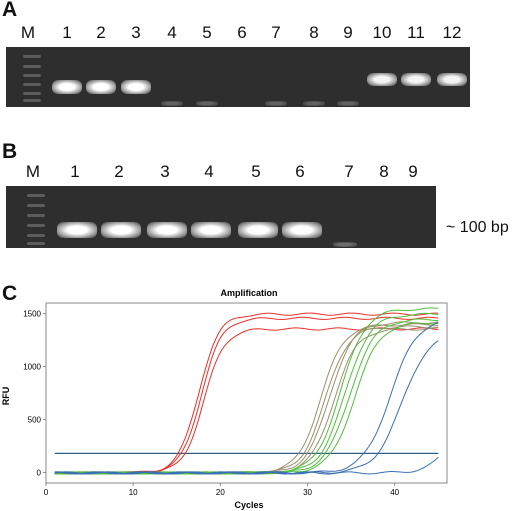 The height and width of the screenshot is (511, 520). I want to click on y-axis-label: RFU, so click(6, 396).